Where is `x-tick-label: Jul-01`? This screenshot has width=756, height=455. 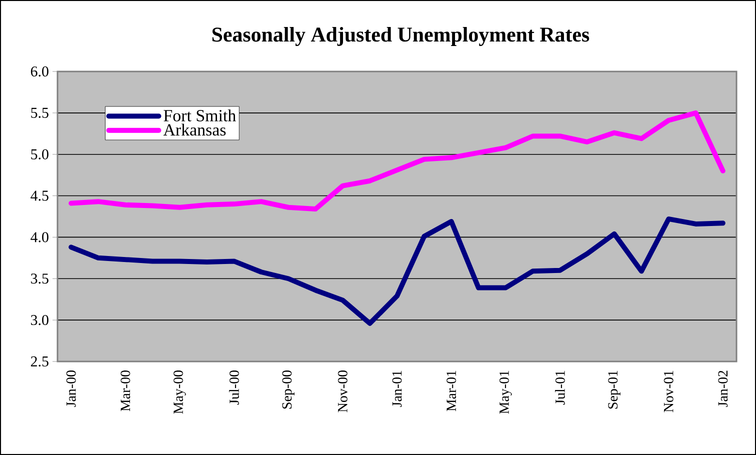
x-tick-label: Jul-01 is located at coordinates (560, 387).